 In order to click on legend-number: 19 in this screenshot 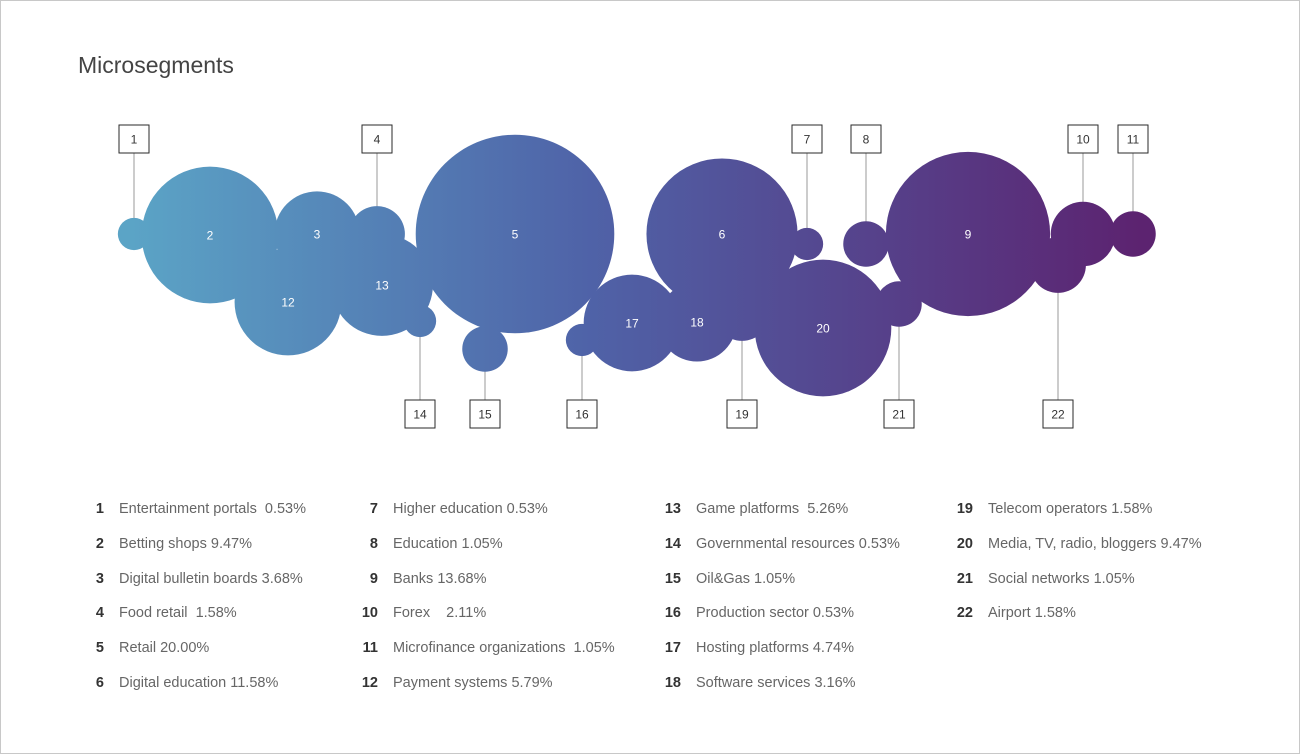, I will do `click(964, 509)`.